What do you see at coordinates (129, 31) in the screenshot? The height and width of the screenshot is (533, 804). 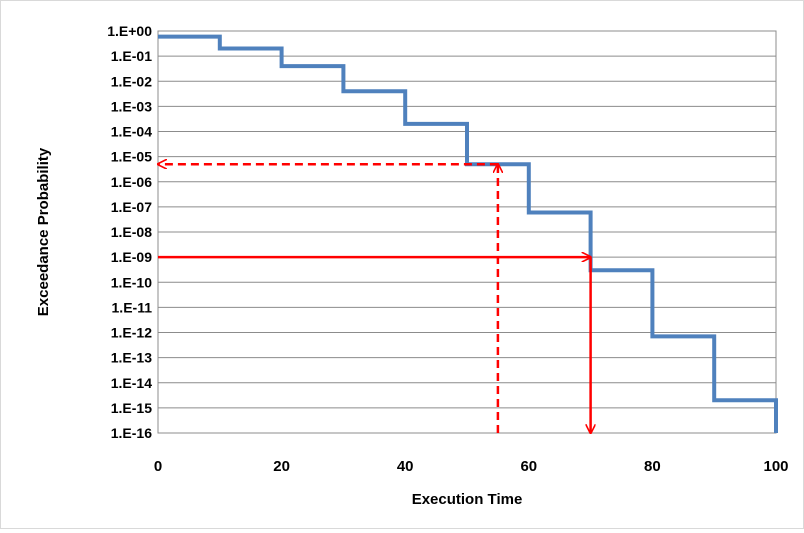 I see `y-tick-label: 1.E+00` at bounding box center [129, 31].